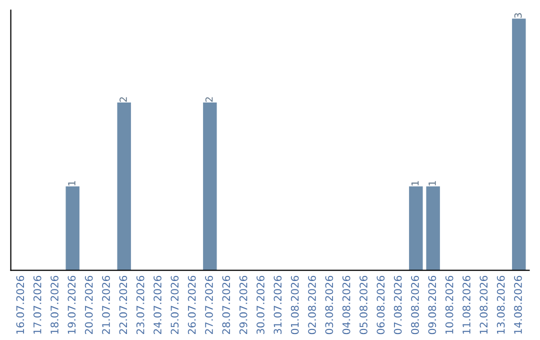 Image resolution: width=540 pixels, height=340 pixels. Describe the element at coordinates (54, 305) in the screenshot. I see `x-tick-label: 18.07.2026` at that location.